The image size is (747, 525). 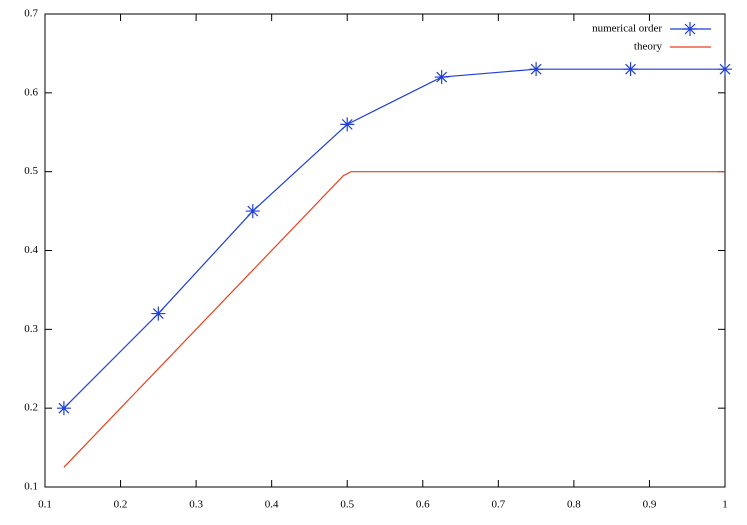 I want to click on y-tick-label: 0.4, so click(x=31, y=250).